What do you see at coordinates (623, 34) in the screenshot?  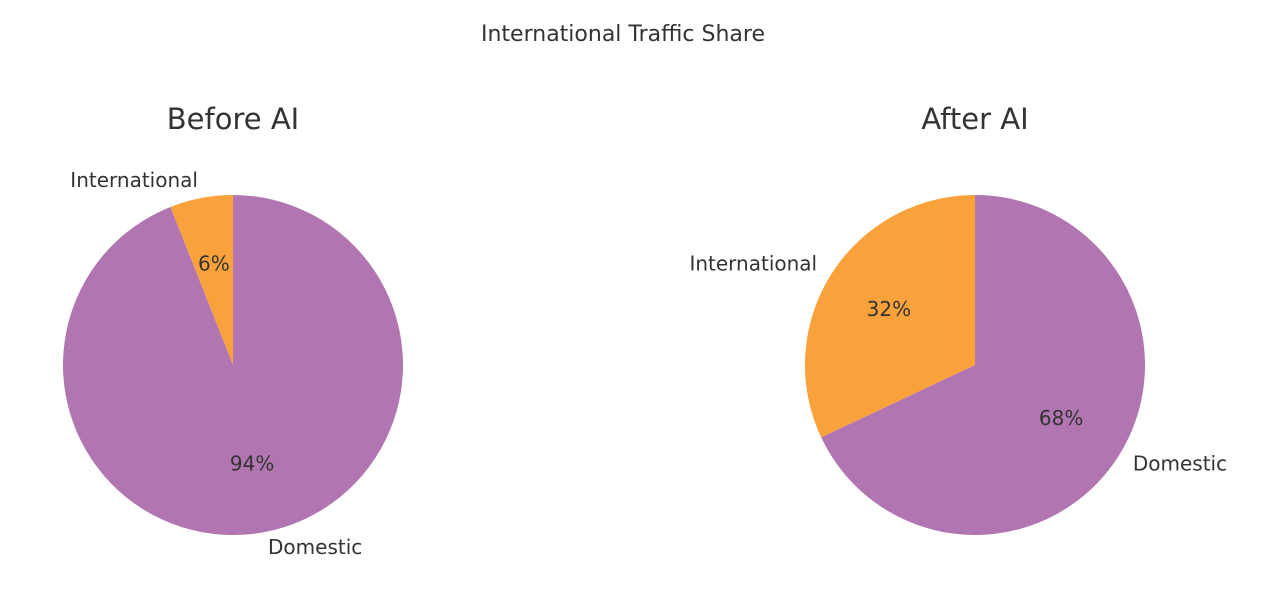 I see `figure-title: International Traffic Share` at bounding box center [623, 34].